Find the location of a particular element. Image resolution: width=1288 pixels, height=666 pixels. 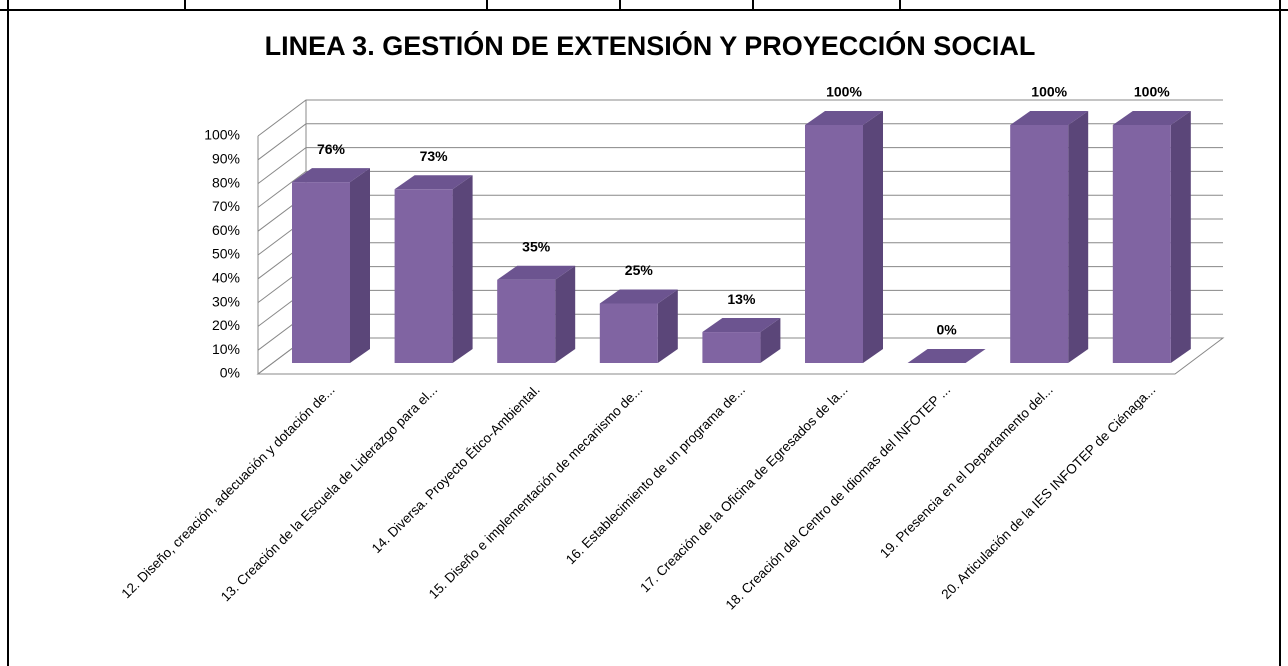

y-tick-label: 40% is located at coordinates (226, 278).